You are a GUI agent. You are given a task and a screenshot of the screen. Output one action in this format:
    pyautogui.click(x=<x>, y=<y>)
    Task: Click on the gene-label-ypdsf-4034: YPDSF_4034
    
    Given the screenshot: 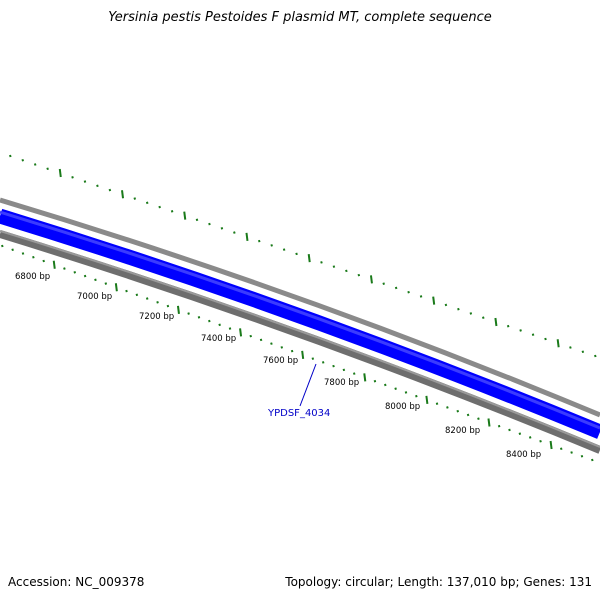 What is the action you would take?
    pyautogui.click(x=298, y=413)
    